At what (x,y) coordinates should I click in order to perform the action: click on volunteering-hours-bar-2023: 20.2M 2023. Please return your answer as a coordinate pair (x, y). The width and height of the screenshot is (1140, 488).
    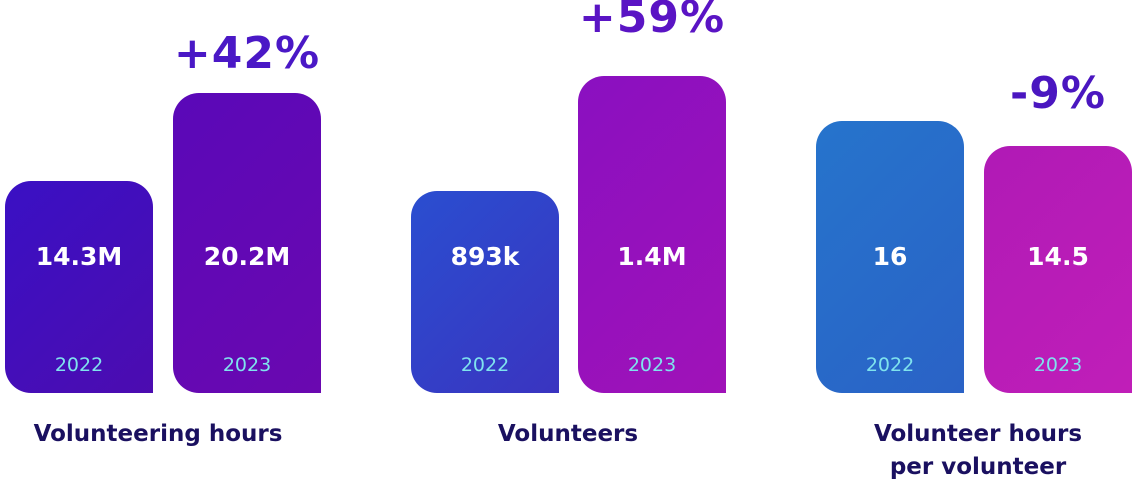
    Looking at the image, I should click on (247, 243).